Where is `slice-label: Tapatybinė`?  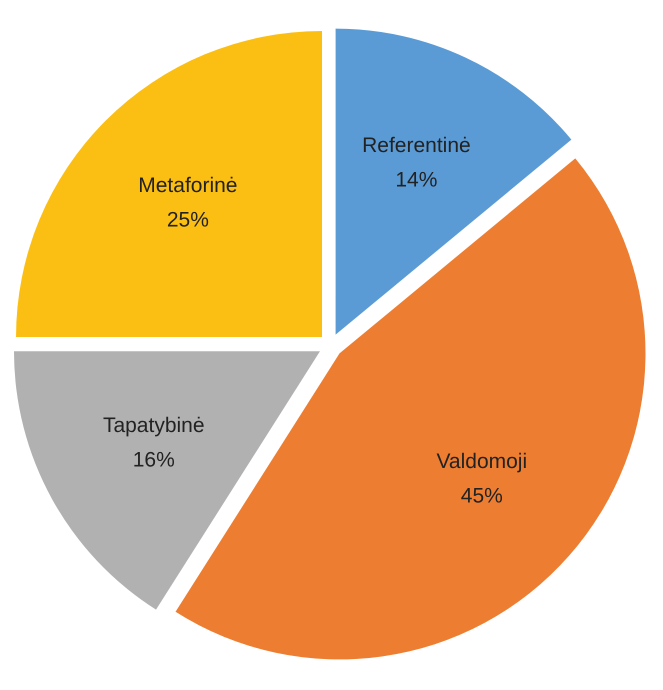
slice-label: Tapatybinė is located at coordinates (153, 425).